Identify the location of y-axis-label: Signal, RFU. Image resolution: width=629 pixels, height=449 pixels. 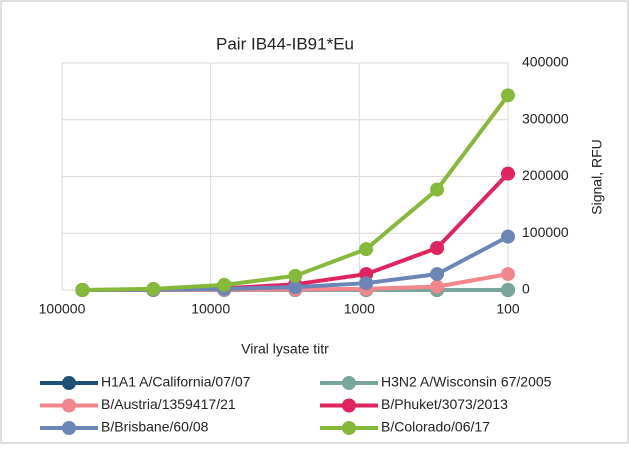
(597, 176).